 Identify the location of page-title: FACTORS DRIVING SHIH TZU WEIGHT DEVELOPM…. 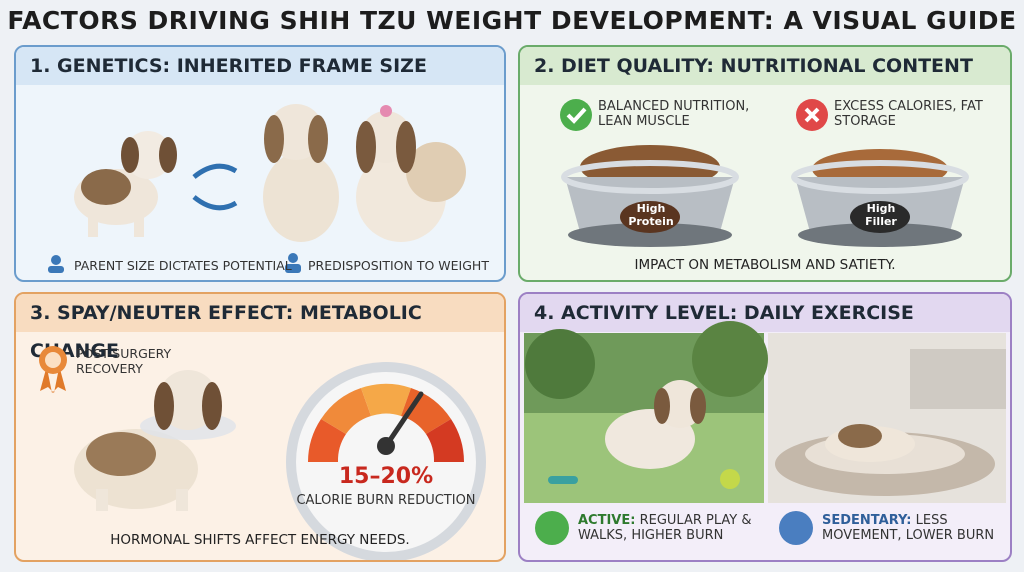
(512, 20).